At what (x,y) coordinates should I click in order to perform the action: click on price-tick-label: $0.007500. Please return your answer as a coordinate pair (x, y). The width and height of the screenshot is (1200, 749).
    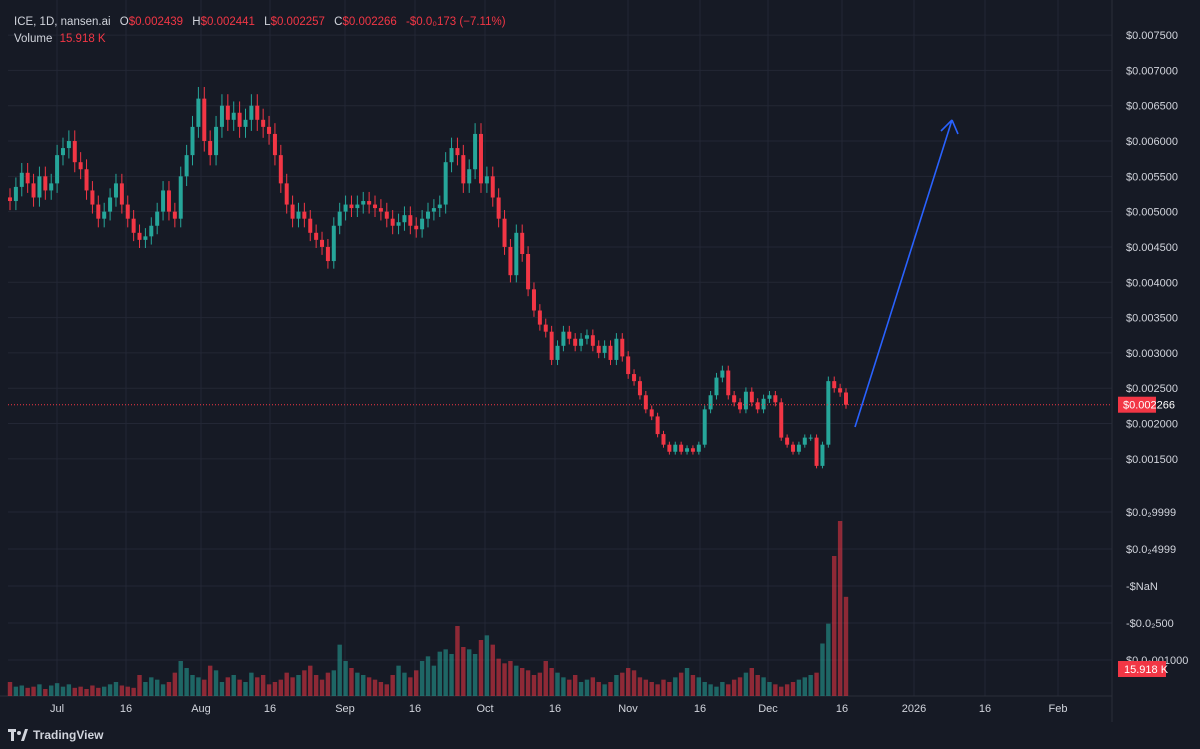
    Looking at the image, I should click on (1152, 36).